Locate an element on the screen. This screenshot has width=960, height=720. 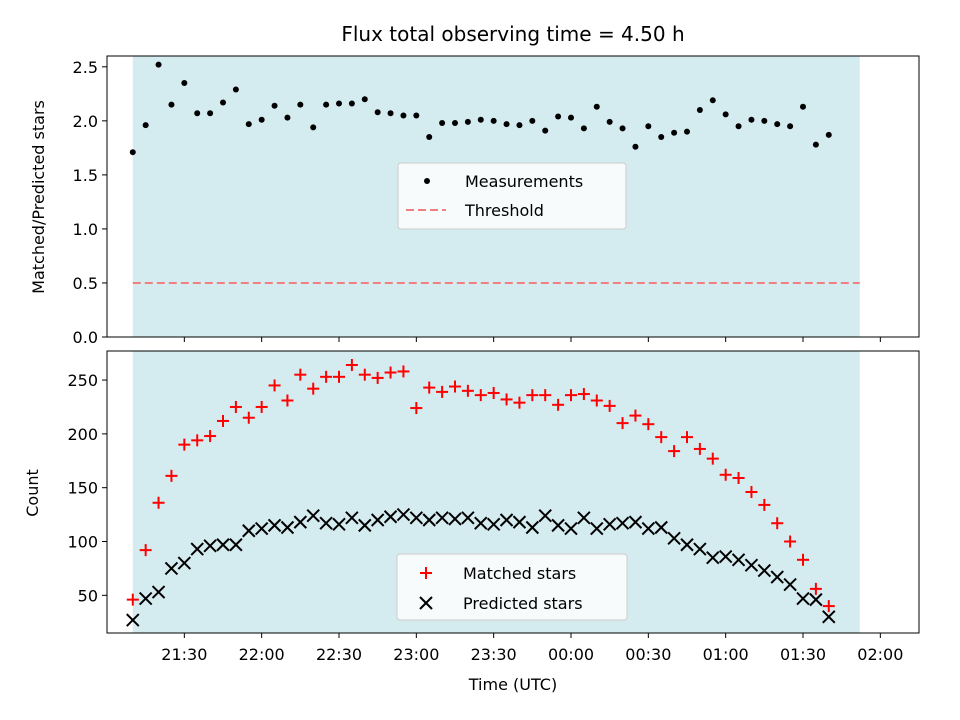
bottom-y-tick-label: 150 is located at coordinates (82, 488).